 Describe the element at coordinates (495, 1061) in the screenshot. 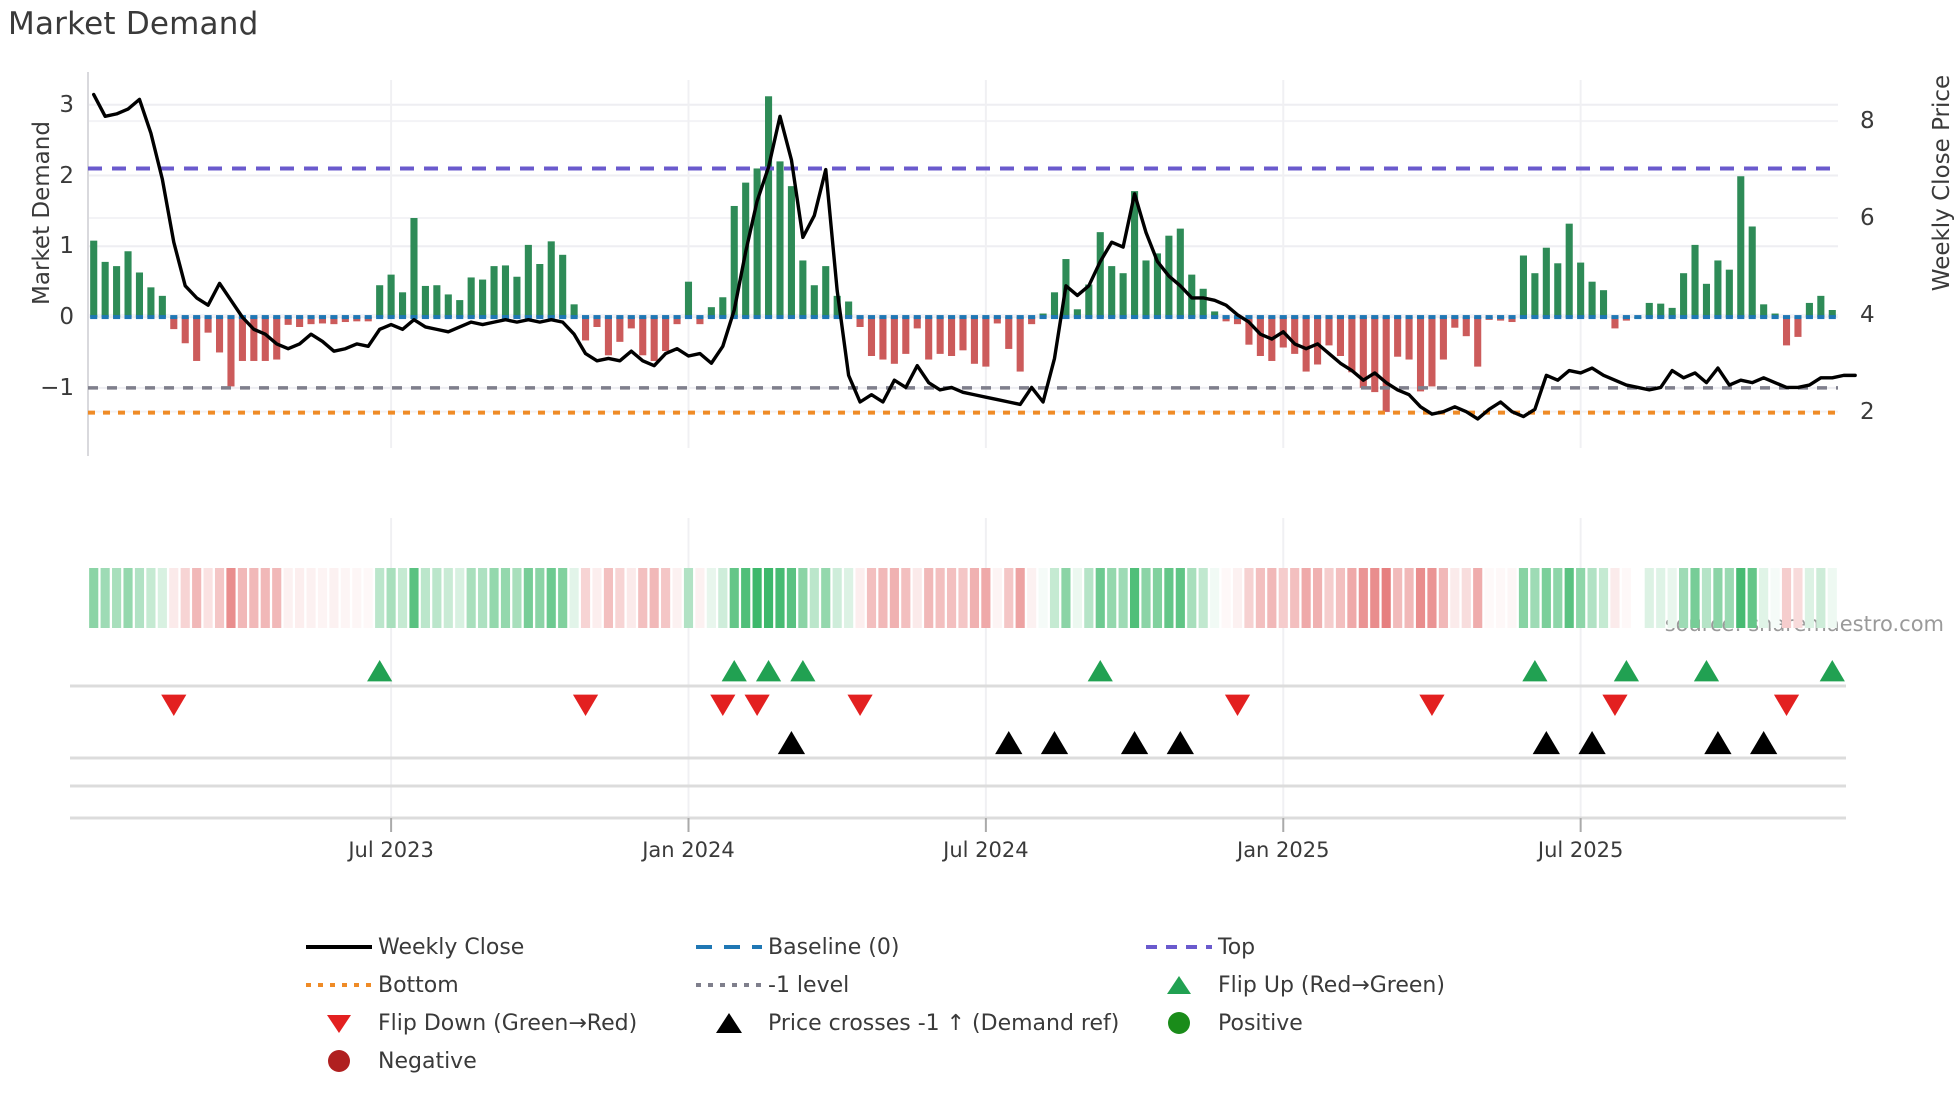

I see `legend-negative: Negative` at that location.